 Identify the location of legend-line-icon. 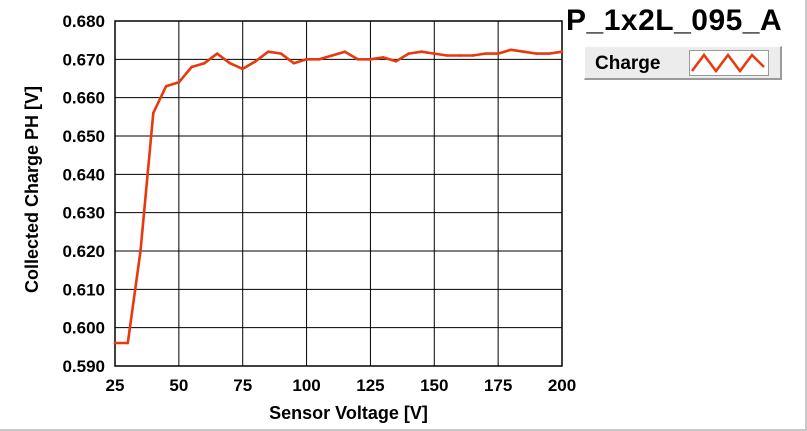
(728, 63).